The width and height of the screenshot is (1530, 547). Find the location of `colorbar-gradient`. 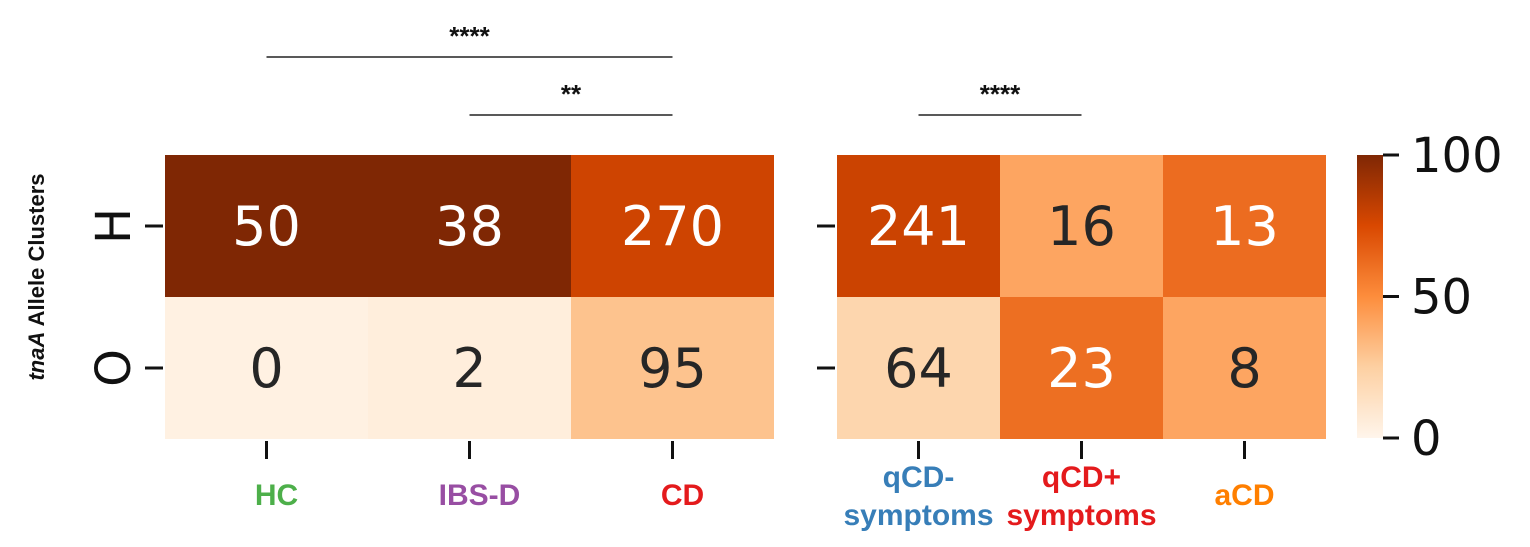

colorbar-gradient is located at coordinates (1370, 296).